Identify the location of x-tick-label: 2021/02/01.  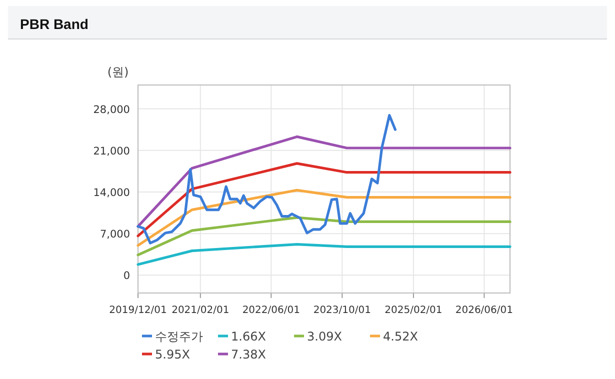
(201, 310).